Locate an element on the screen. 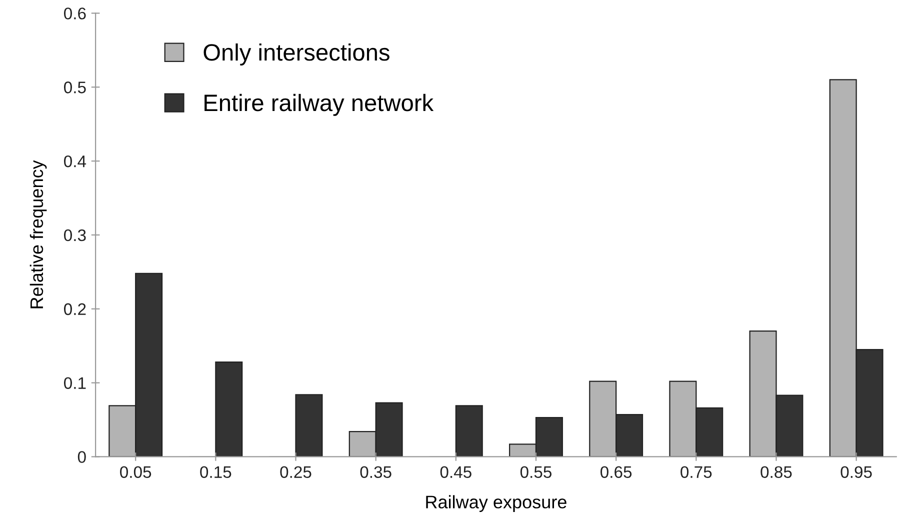 The height and width of the screenshot is (528, 910). x-tick-label: 0.85 is located at coordinates (776, 472).